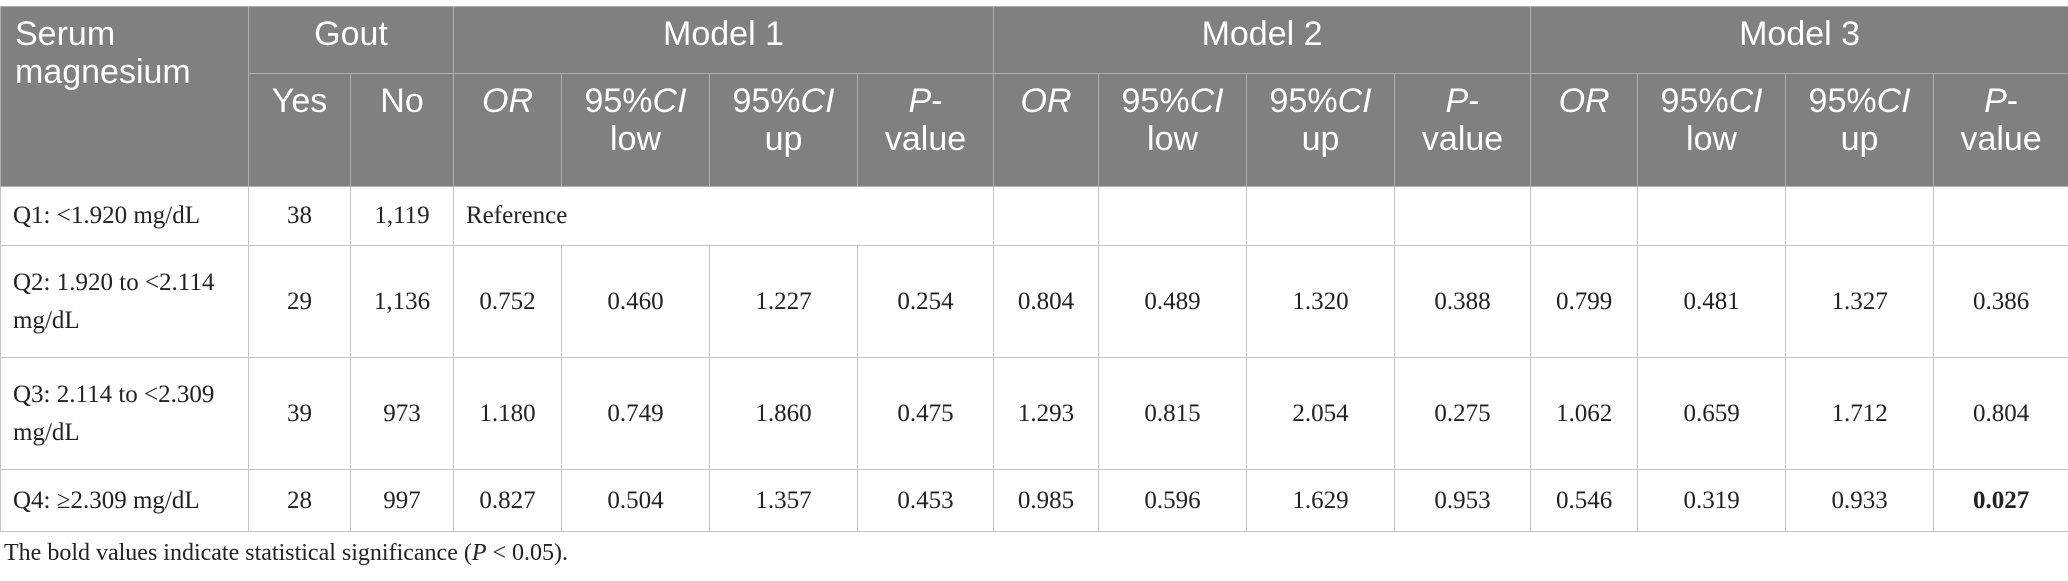 This screenshot has width=2068, height=581. I want to click on table-cell: 0.504, so click(635, 500).